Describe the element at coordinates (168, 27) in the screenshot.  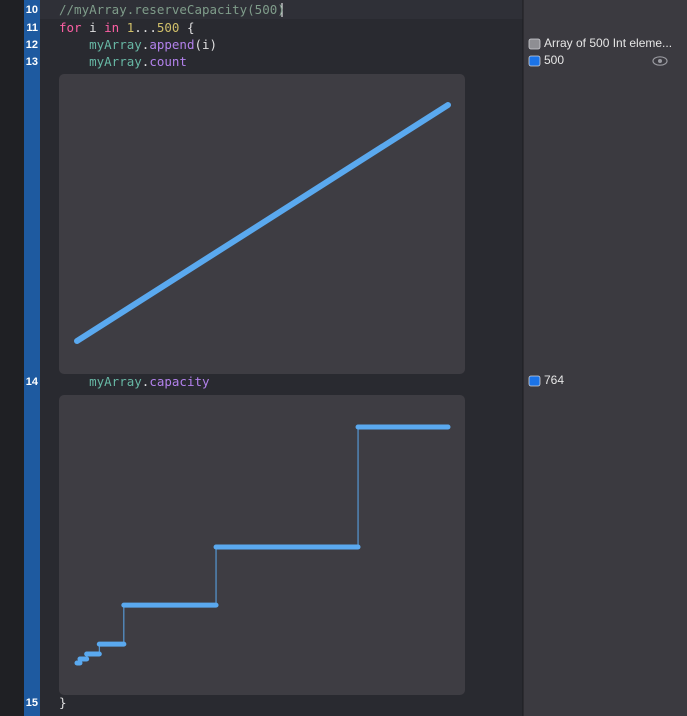
I see `code-token: 500` at that location.